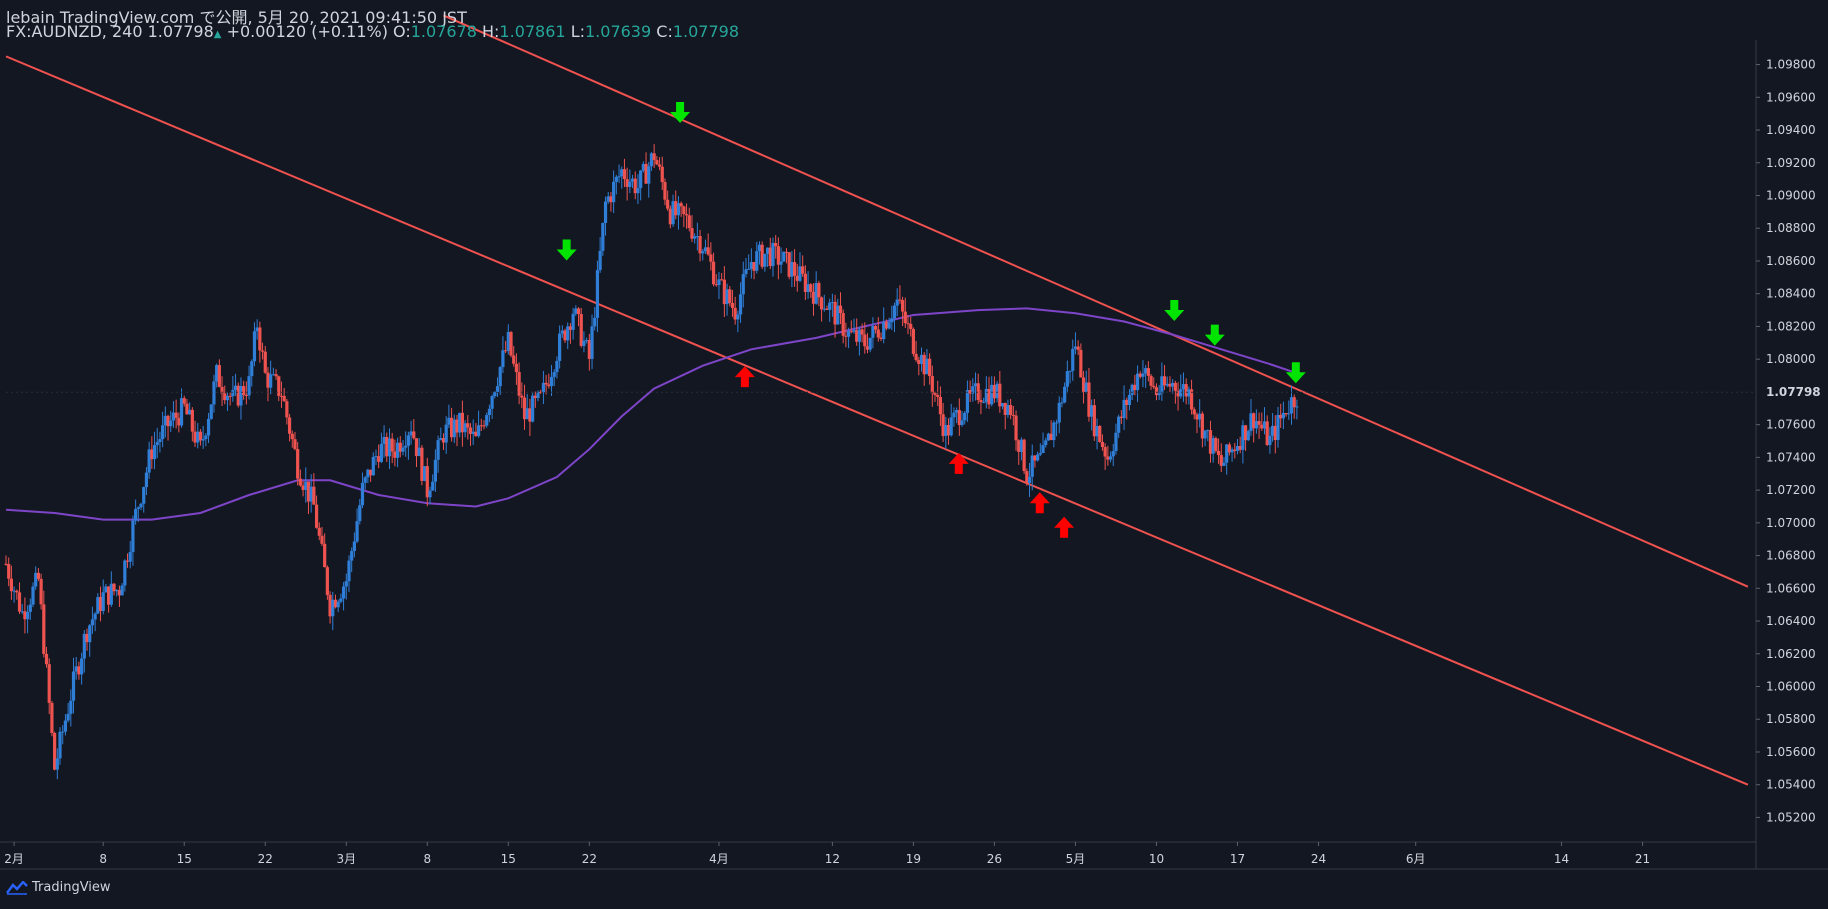 This screenshot has width=1828, height=909. Describe the element at coordinates (1416, 859) in the screenshot. I see `x-tick-label: 6月` at that location.